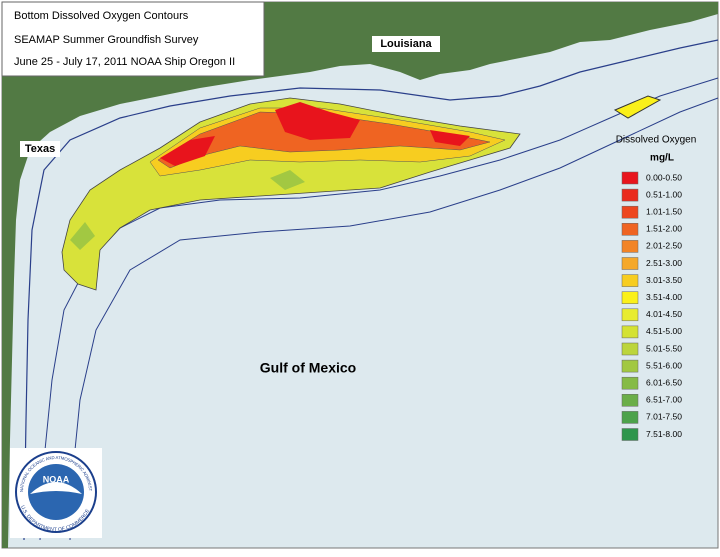 This screenshot has width=720, height=557. I want to click on legend-title: Dissolved Oxygen, so click(656, 140).